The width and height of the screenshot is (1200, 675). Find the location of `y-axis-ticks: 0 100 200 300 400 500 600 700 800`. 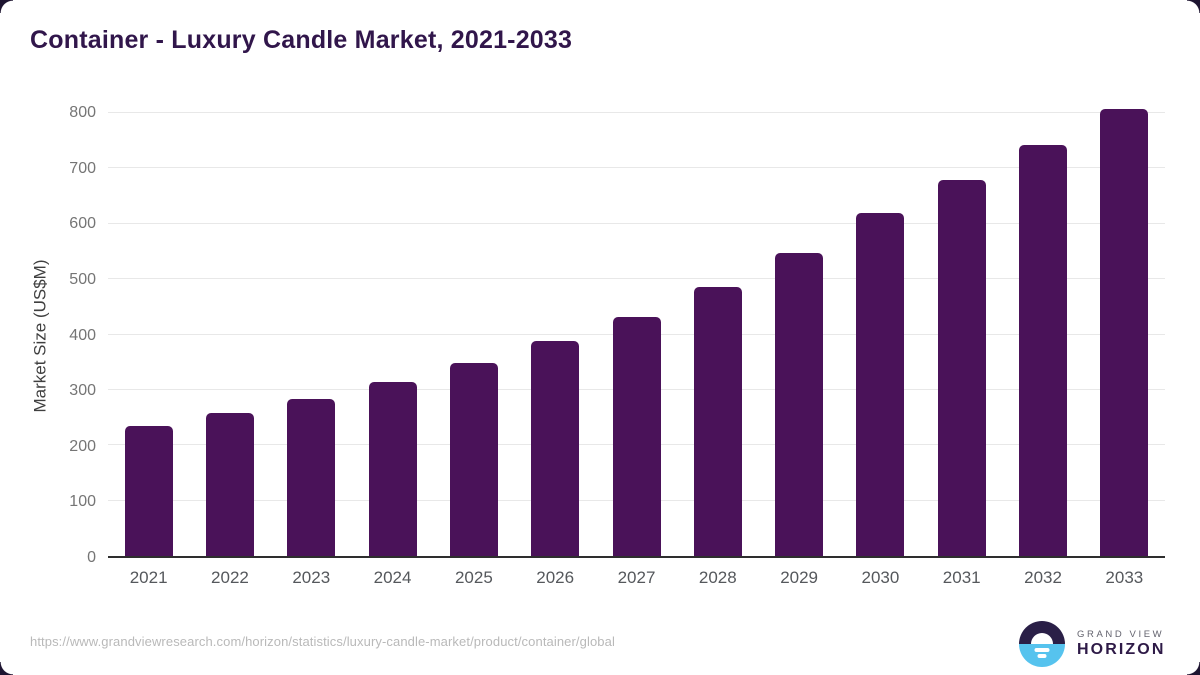

y-axis-ticks: 0 100 200 300 400 500 600 700 800 is located at coordinates (48, 335).